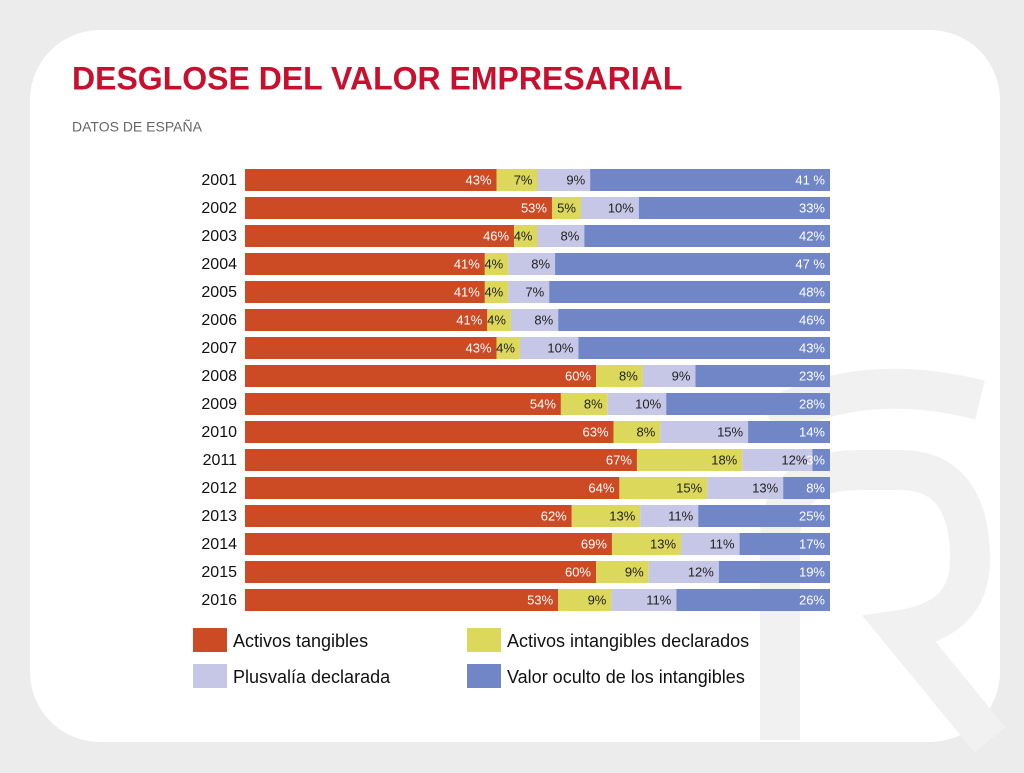 This screenshot has height=773, width=1024. Describe the element at coordinates (810, 179) in the screenshot. I see `value-label: 41 %` at that location.